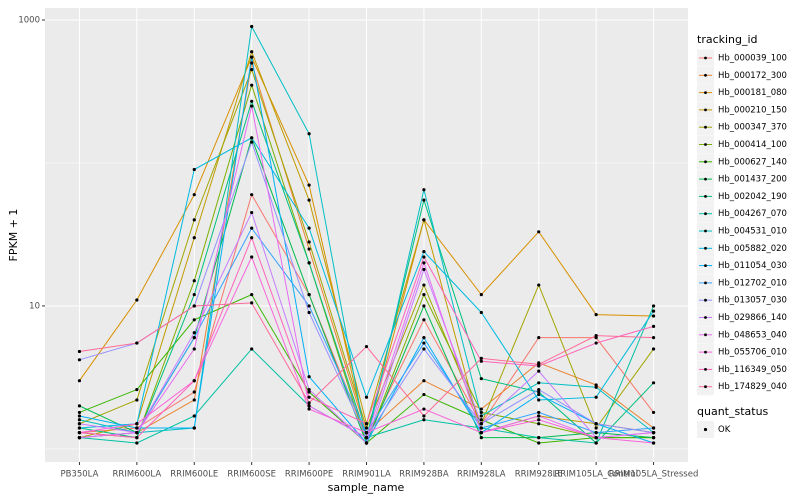  Describe the element at coordinates (752, 145) in the screenshot. I see `legend-label: Hb_000414_100` at that location.